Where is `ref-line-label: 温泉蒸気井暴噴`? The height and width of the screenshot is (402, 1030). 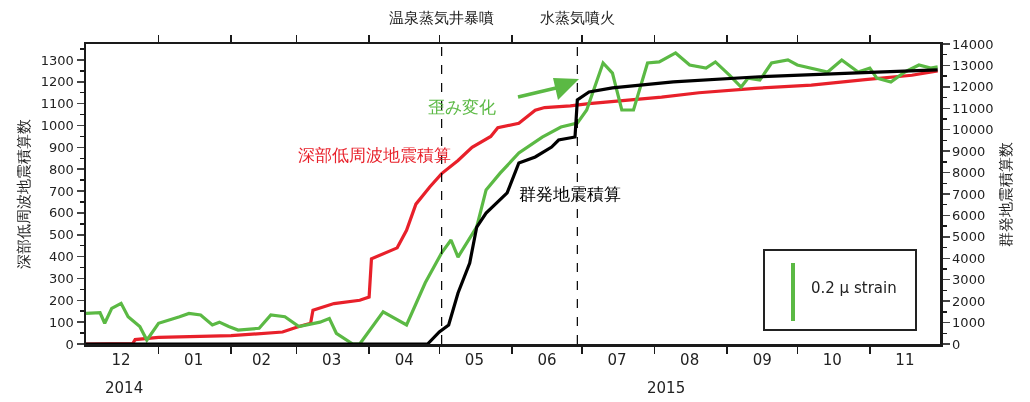
ref-line-label: 温泉蒸気井暴噴 is located at coordinates (441, 18).